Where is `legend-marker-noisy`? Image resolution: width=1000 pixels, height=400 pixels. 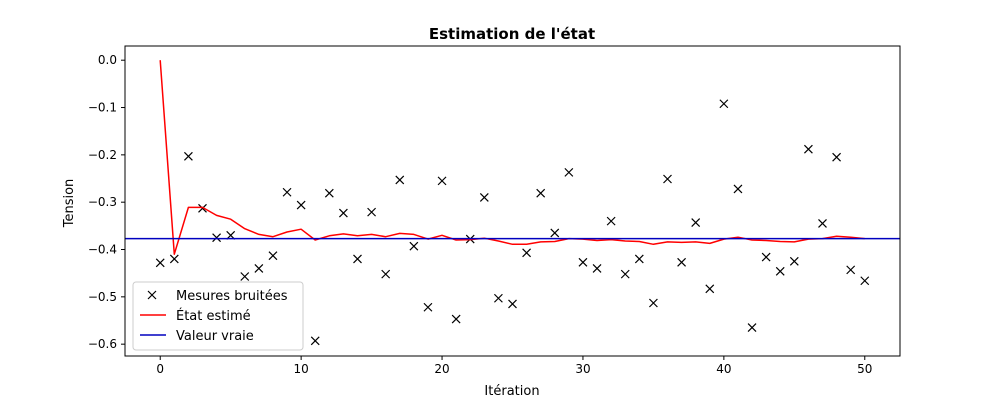
legend-marker-noisy is located at coordinates (152, 295).